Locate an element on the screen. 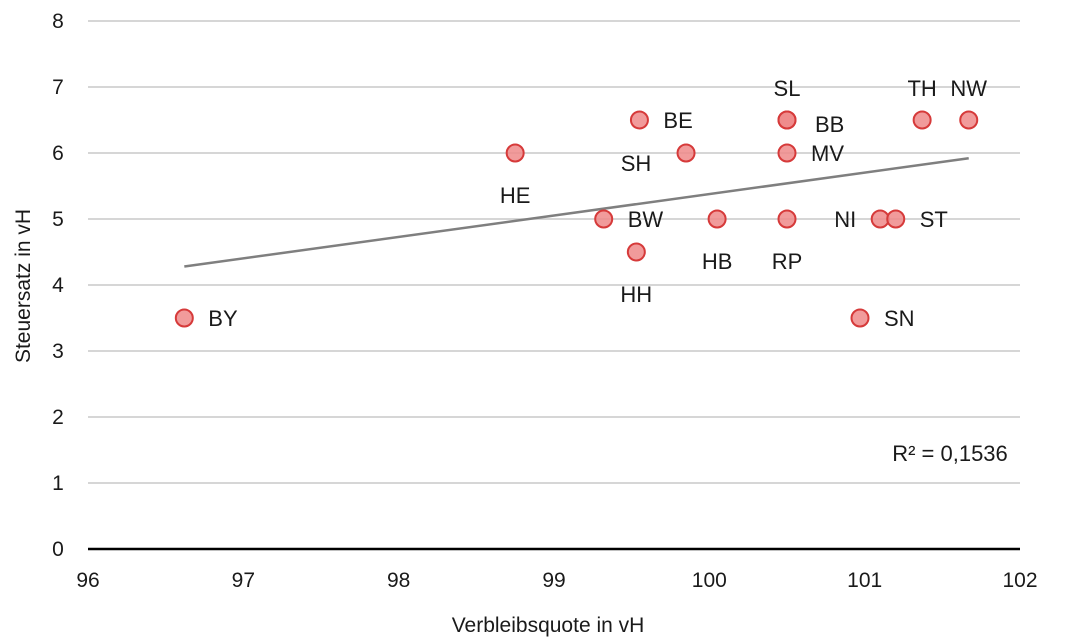 The width and height of the screenshot is (1065, 639). data-point-sh is located at coordinates (686, 153).